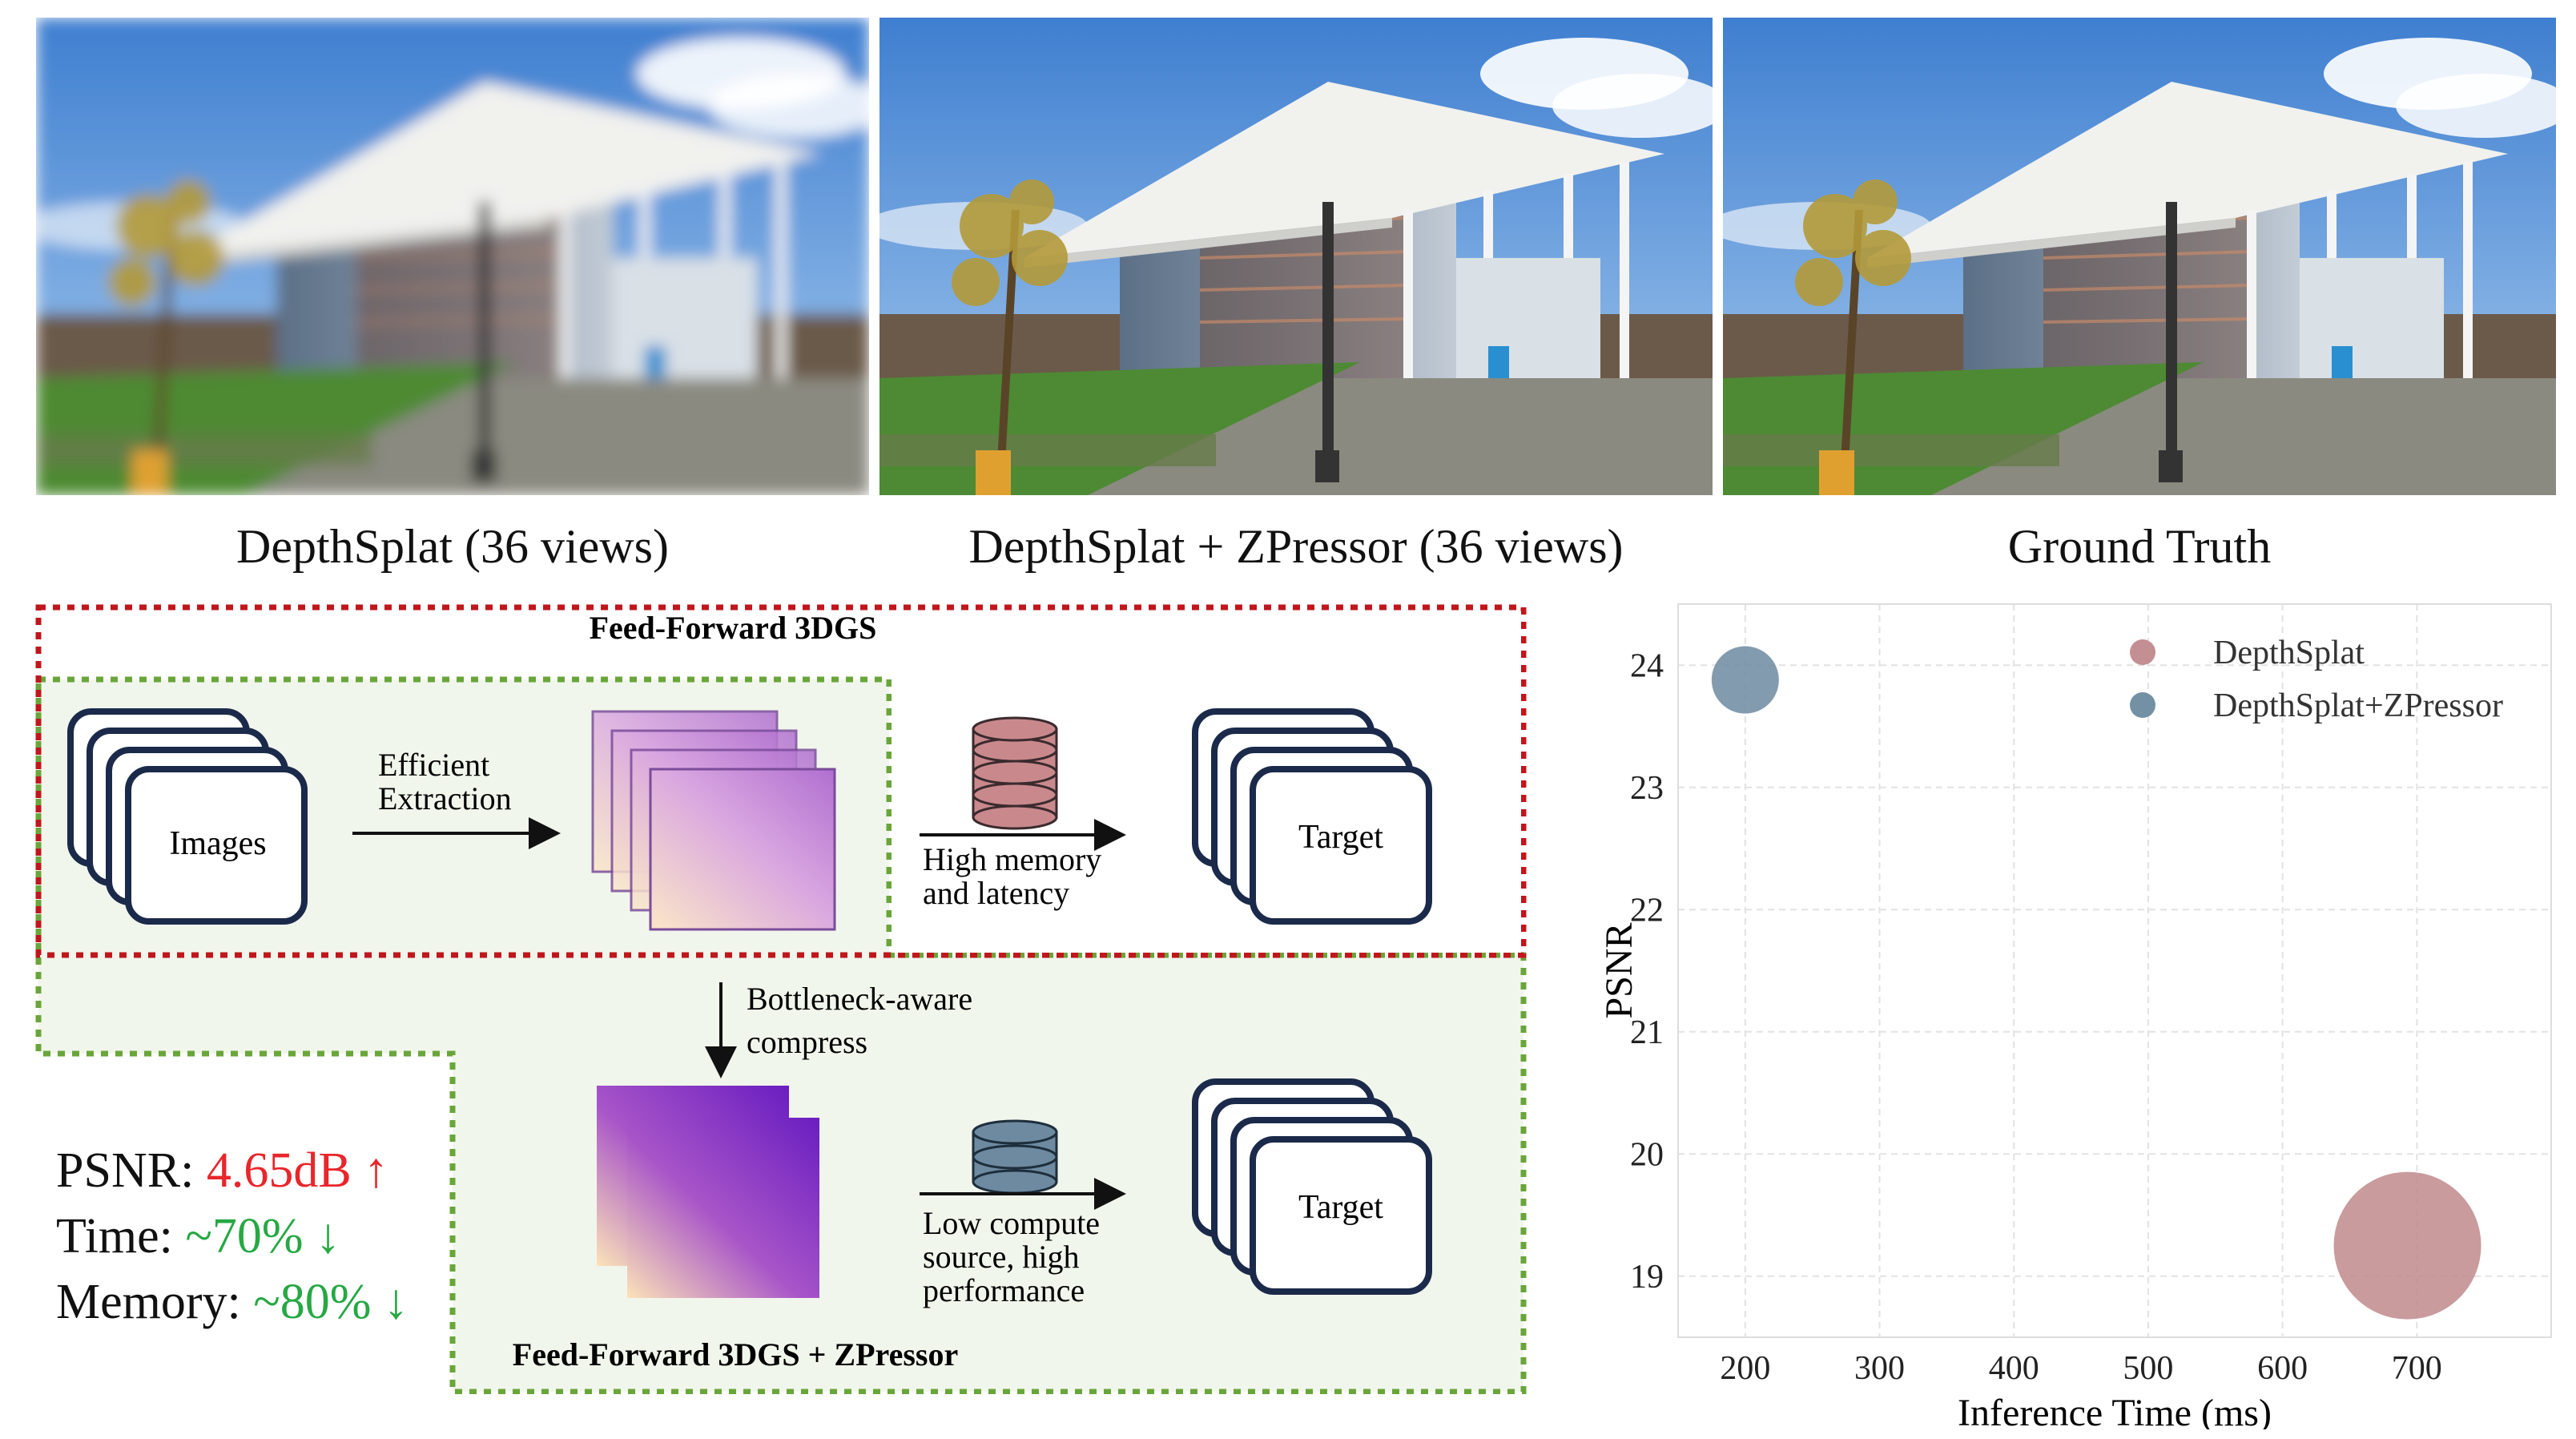  I want to click on feed-forward-region-border, so click(781, 781).